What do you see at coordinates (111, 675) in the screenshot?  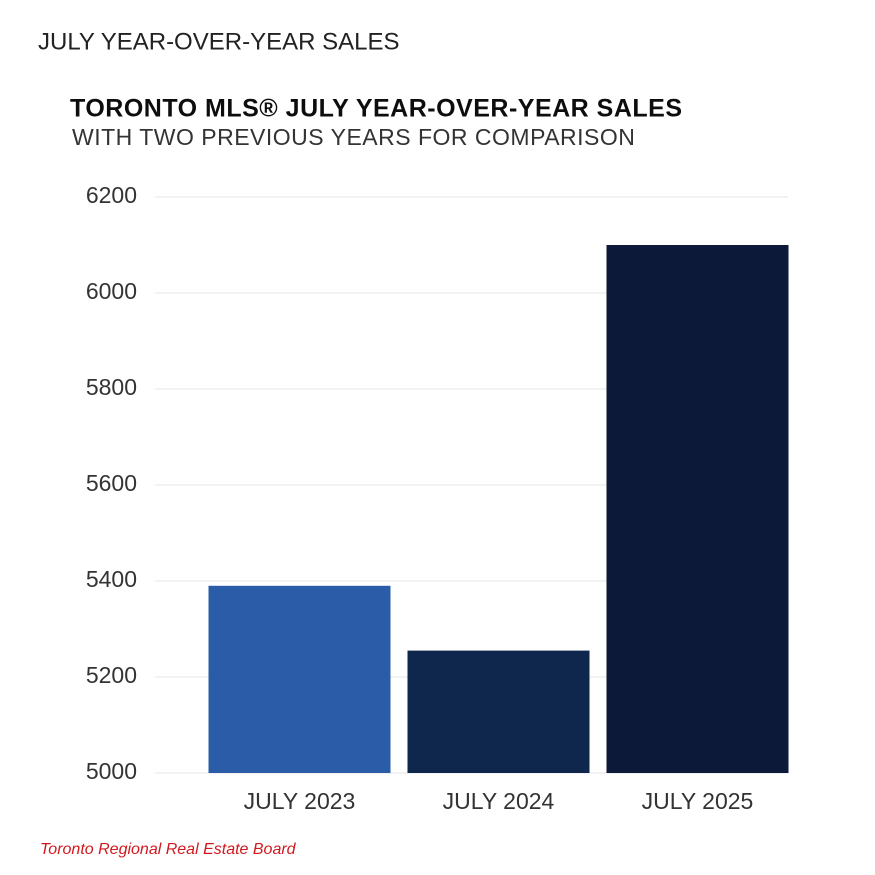 I see `y-tick-label: 5200` at bounding box center [111, 675].